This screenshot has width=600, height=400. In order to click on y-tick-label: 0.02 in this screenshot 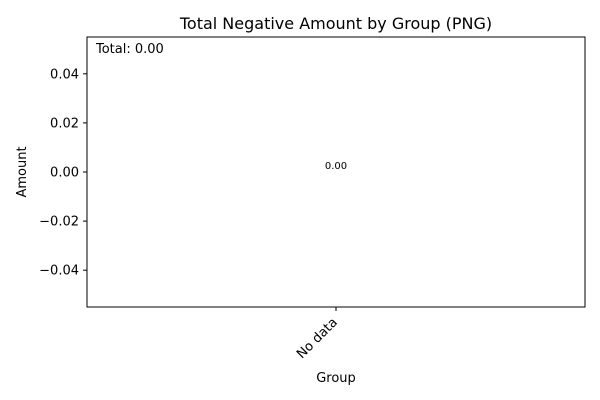, I will do `click(64, 123)`.